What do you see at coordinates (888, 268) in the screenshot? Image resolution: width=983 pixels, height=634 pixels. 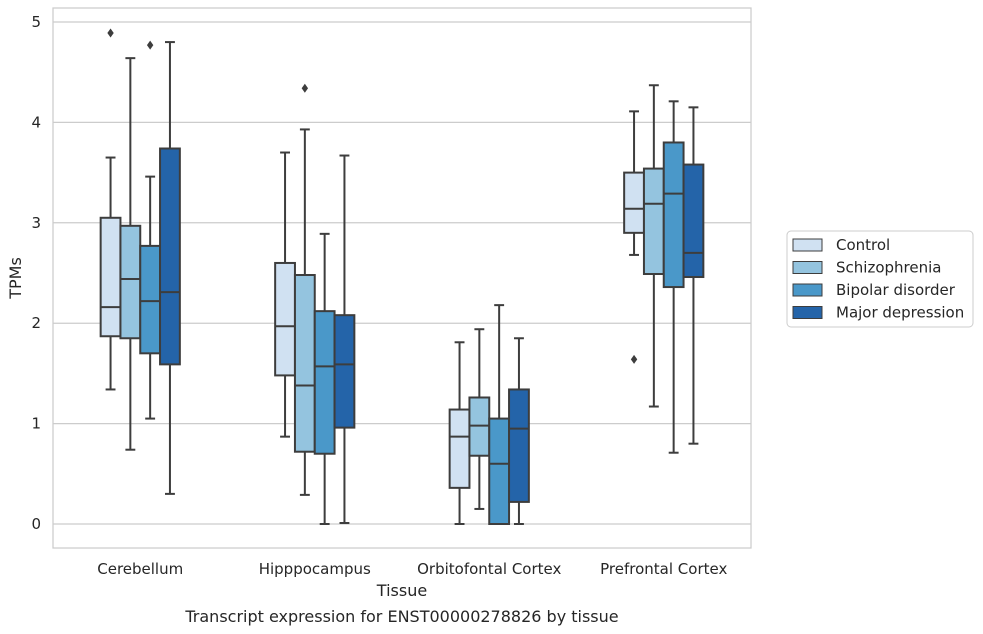 I see `legend-label: Schizophrenia` at bounding box center [888, 268].